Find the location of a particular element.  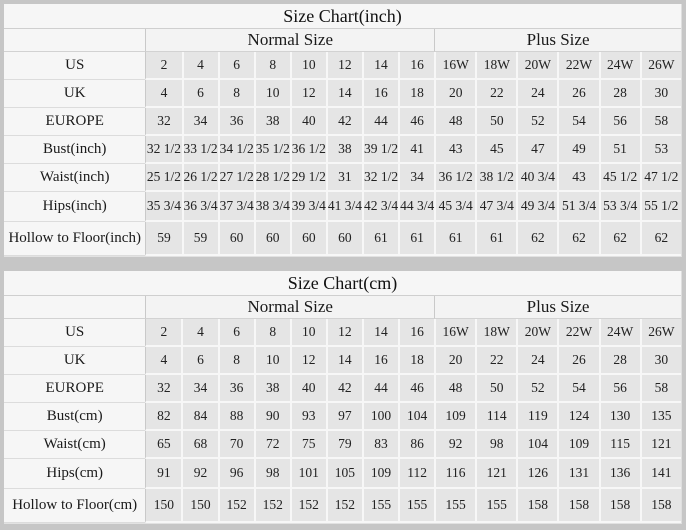

section-header-row: Normal Size Plus Size is located at coordinates (342, 40).